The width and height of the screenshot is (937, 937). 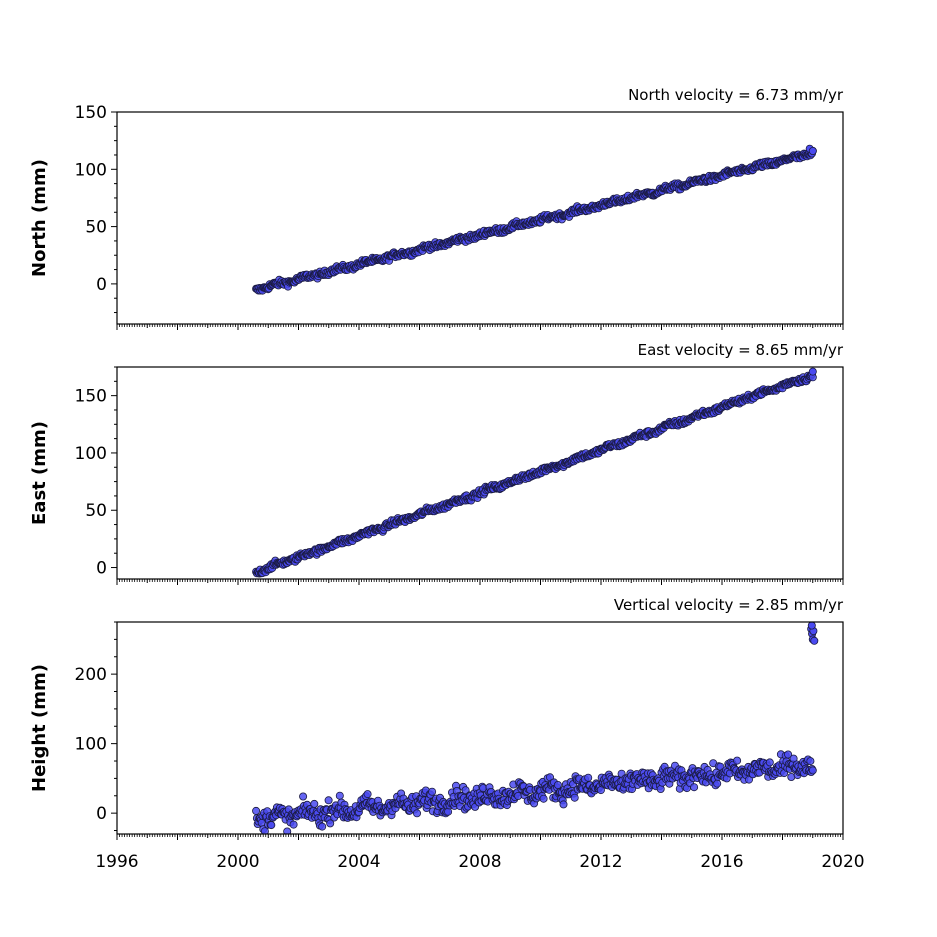 What do you see at coordinates (812, 371) in the screenshot?
I see `east-data-point` at bounding box center [812, 371].